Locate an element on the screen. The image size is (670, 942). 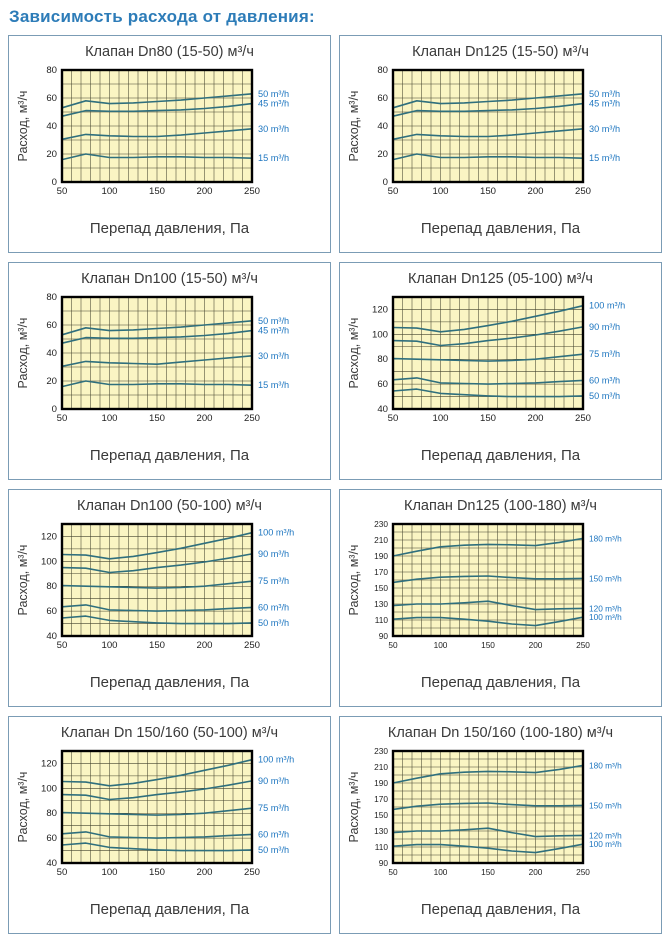
svg-text: 180 m³/h is located at coordinates (605, 538).